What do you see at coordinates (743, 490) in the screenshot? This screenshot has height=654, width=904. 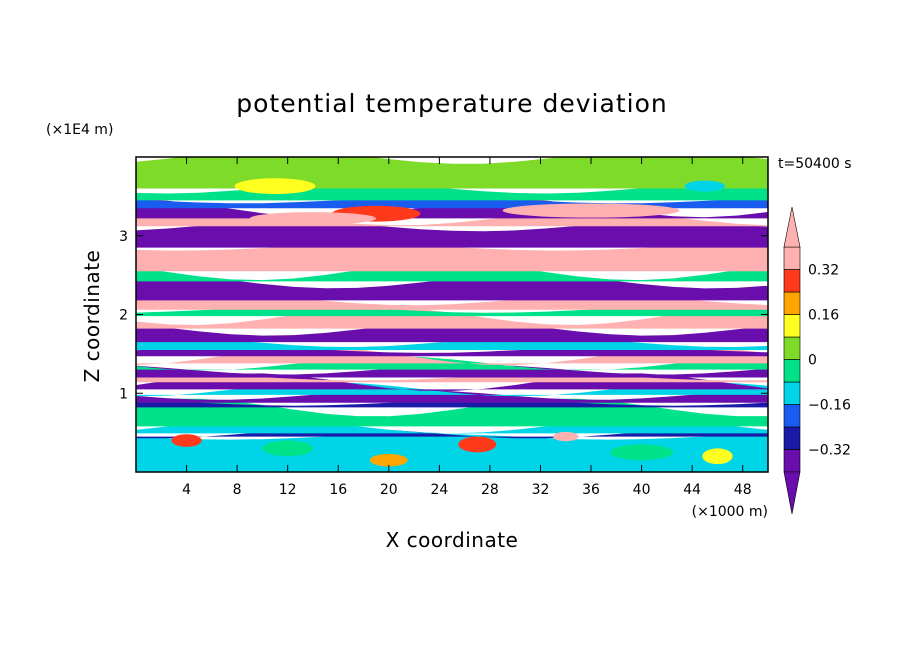 I see `x-tick-label: 48` at bounding box center [743, 490].